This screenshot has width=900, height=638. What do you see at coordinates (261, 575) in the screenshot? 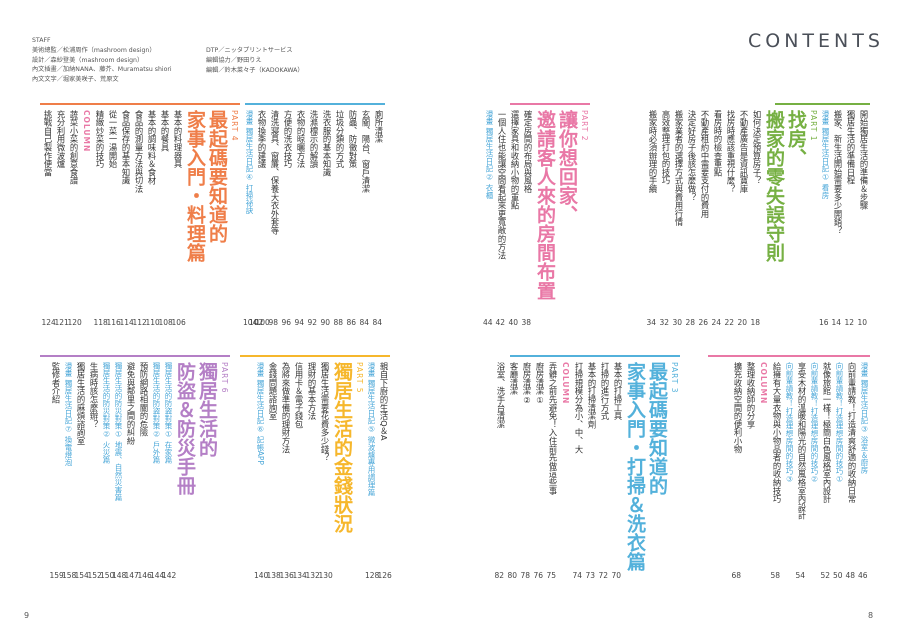
I see `page-number: 140` at bounding box center [261, 575].